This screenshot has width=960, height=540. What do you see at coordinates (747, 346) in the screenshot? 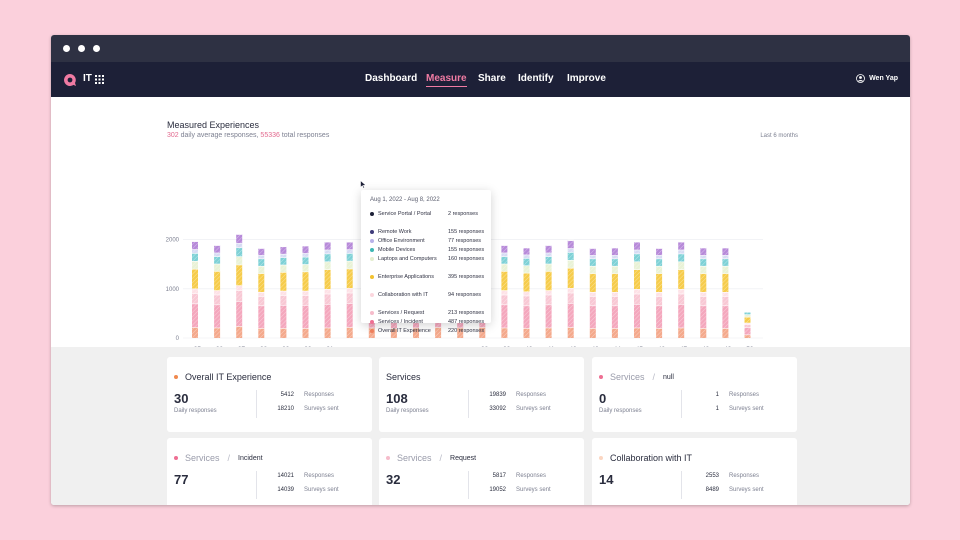
I see `x-tick-label: w50` at bounding box center [747, 346].